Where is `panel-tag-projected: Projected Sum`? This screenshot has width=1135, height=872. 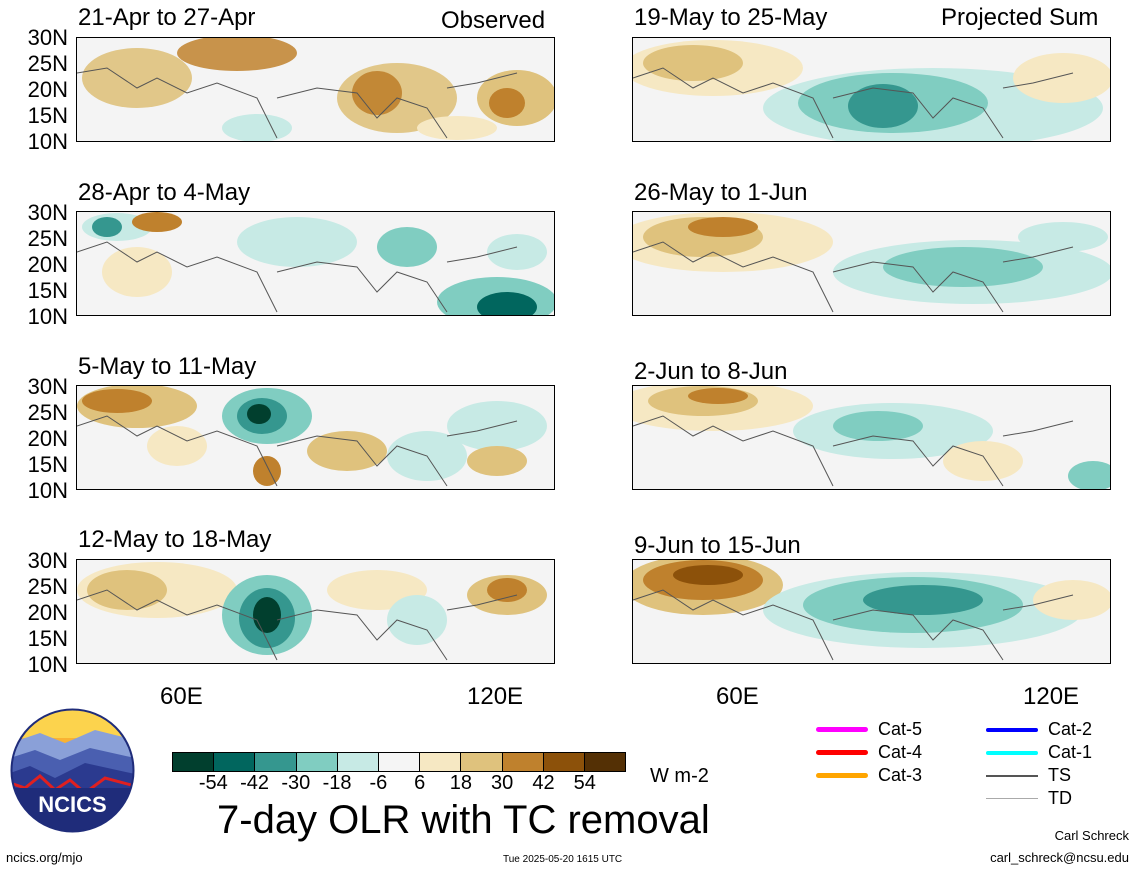
panel-tag-projected: Projected Sum is located at coordinates (1020, 17).